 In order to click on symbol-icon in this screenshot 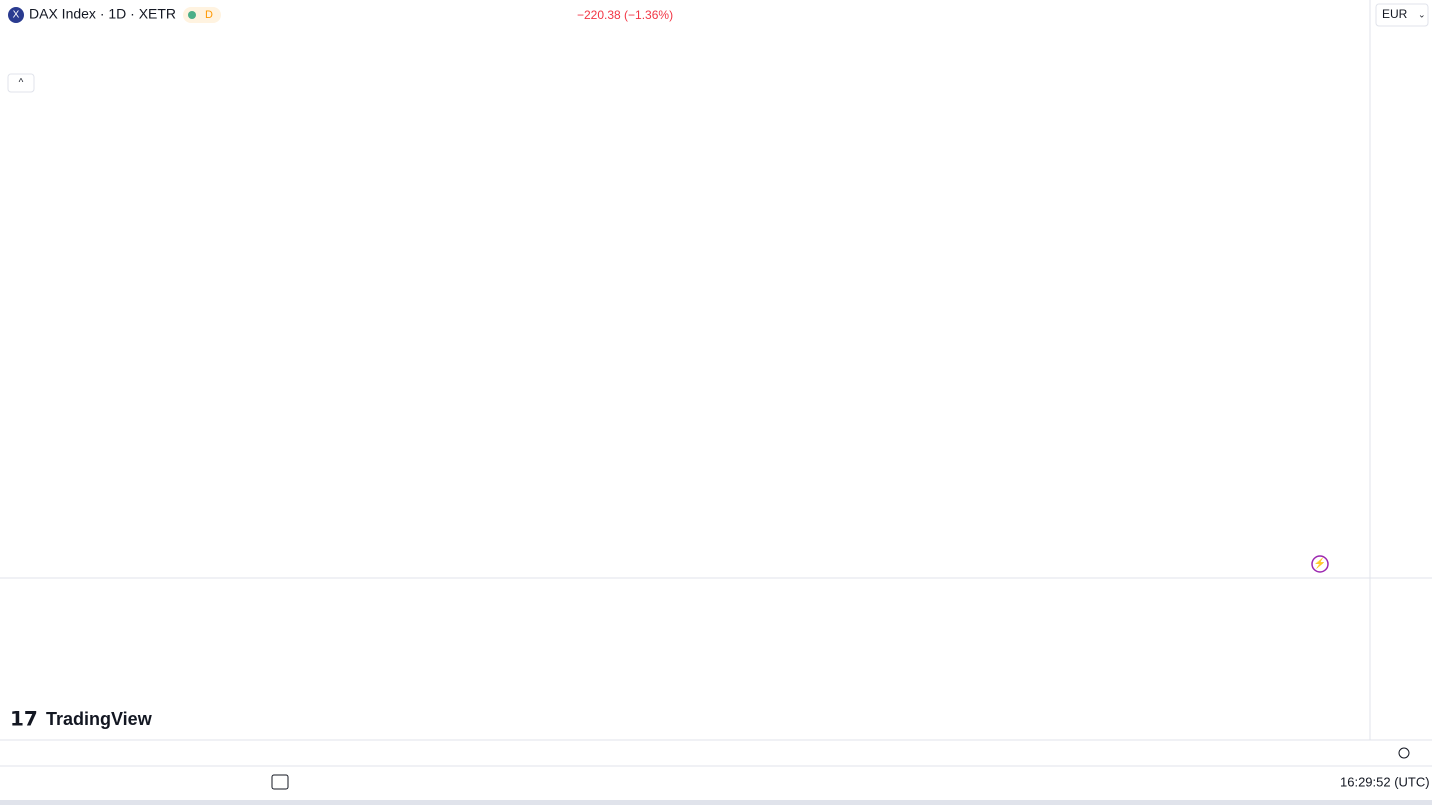, I will do `click(16, 15)`.